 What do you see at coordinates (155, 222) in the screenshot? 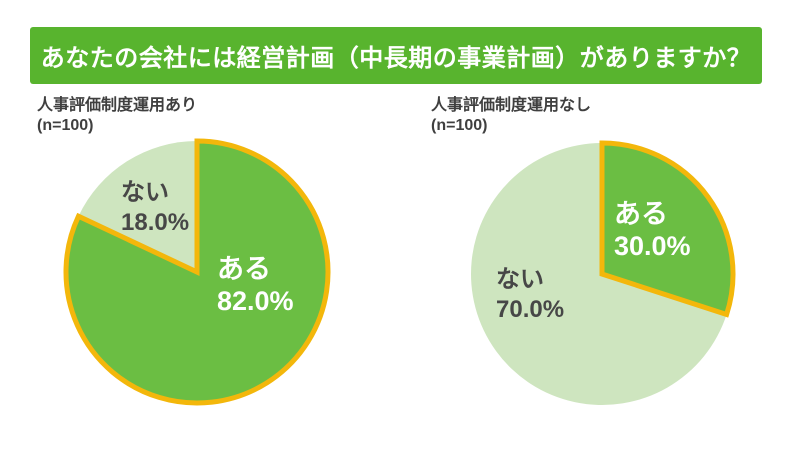
I see `slice-value: 18.0%` at bounding box center [155, 222].